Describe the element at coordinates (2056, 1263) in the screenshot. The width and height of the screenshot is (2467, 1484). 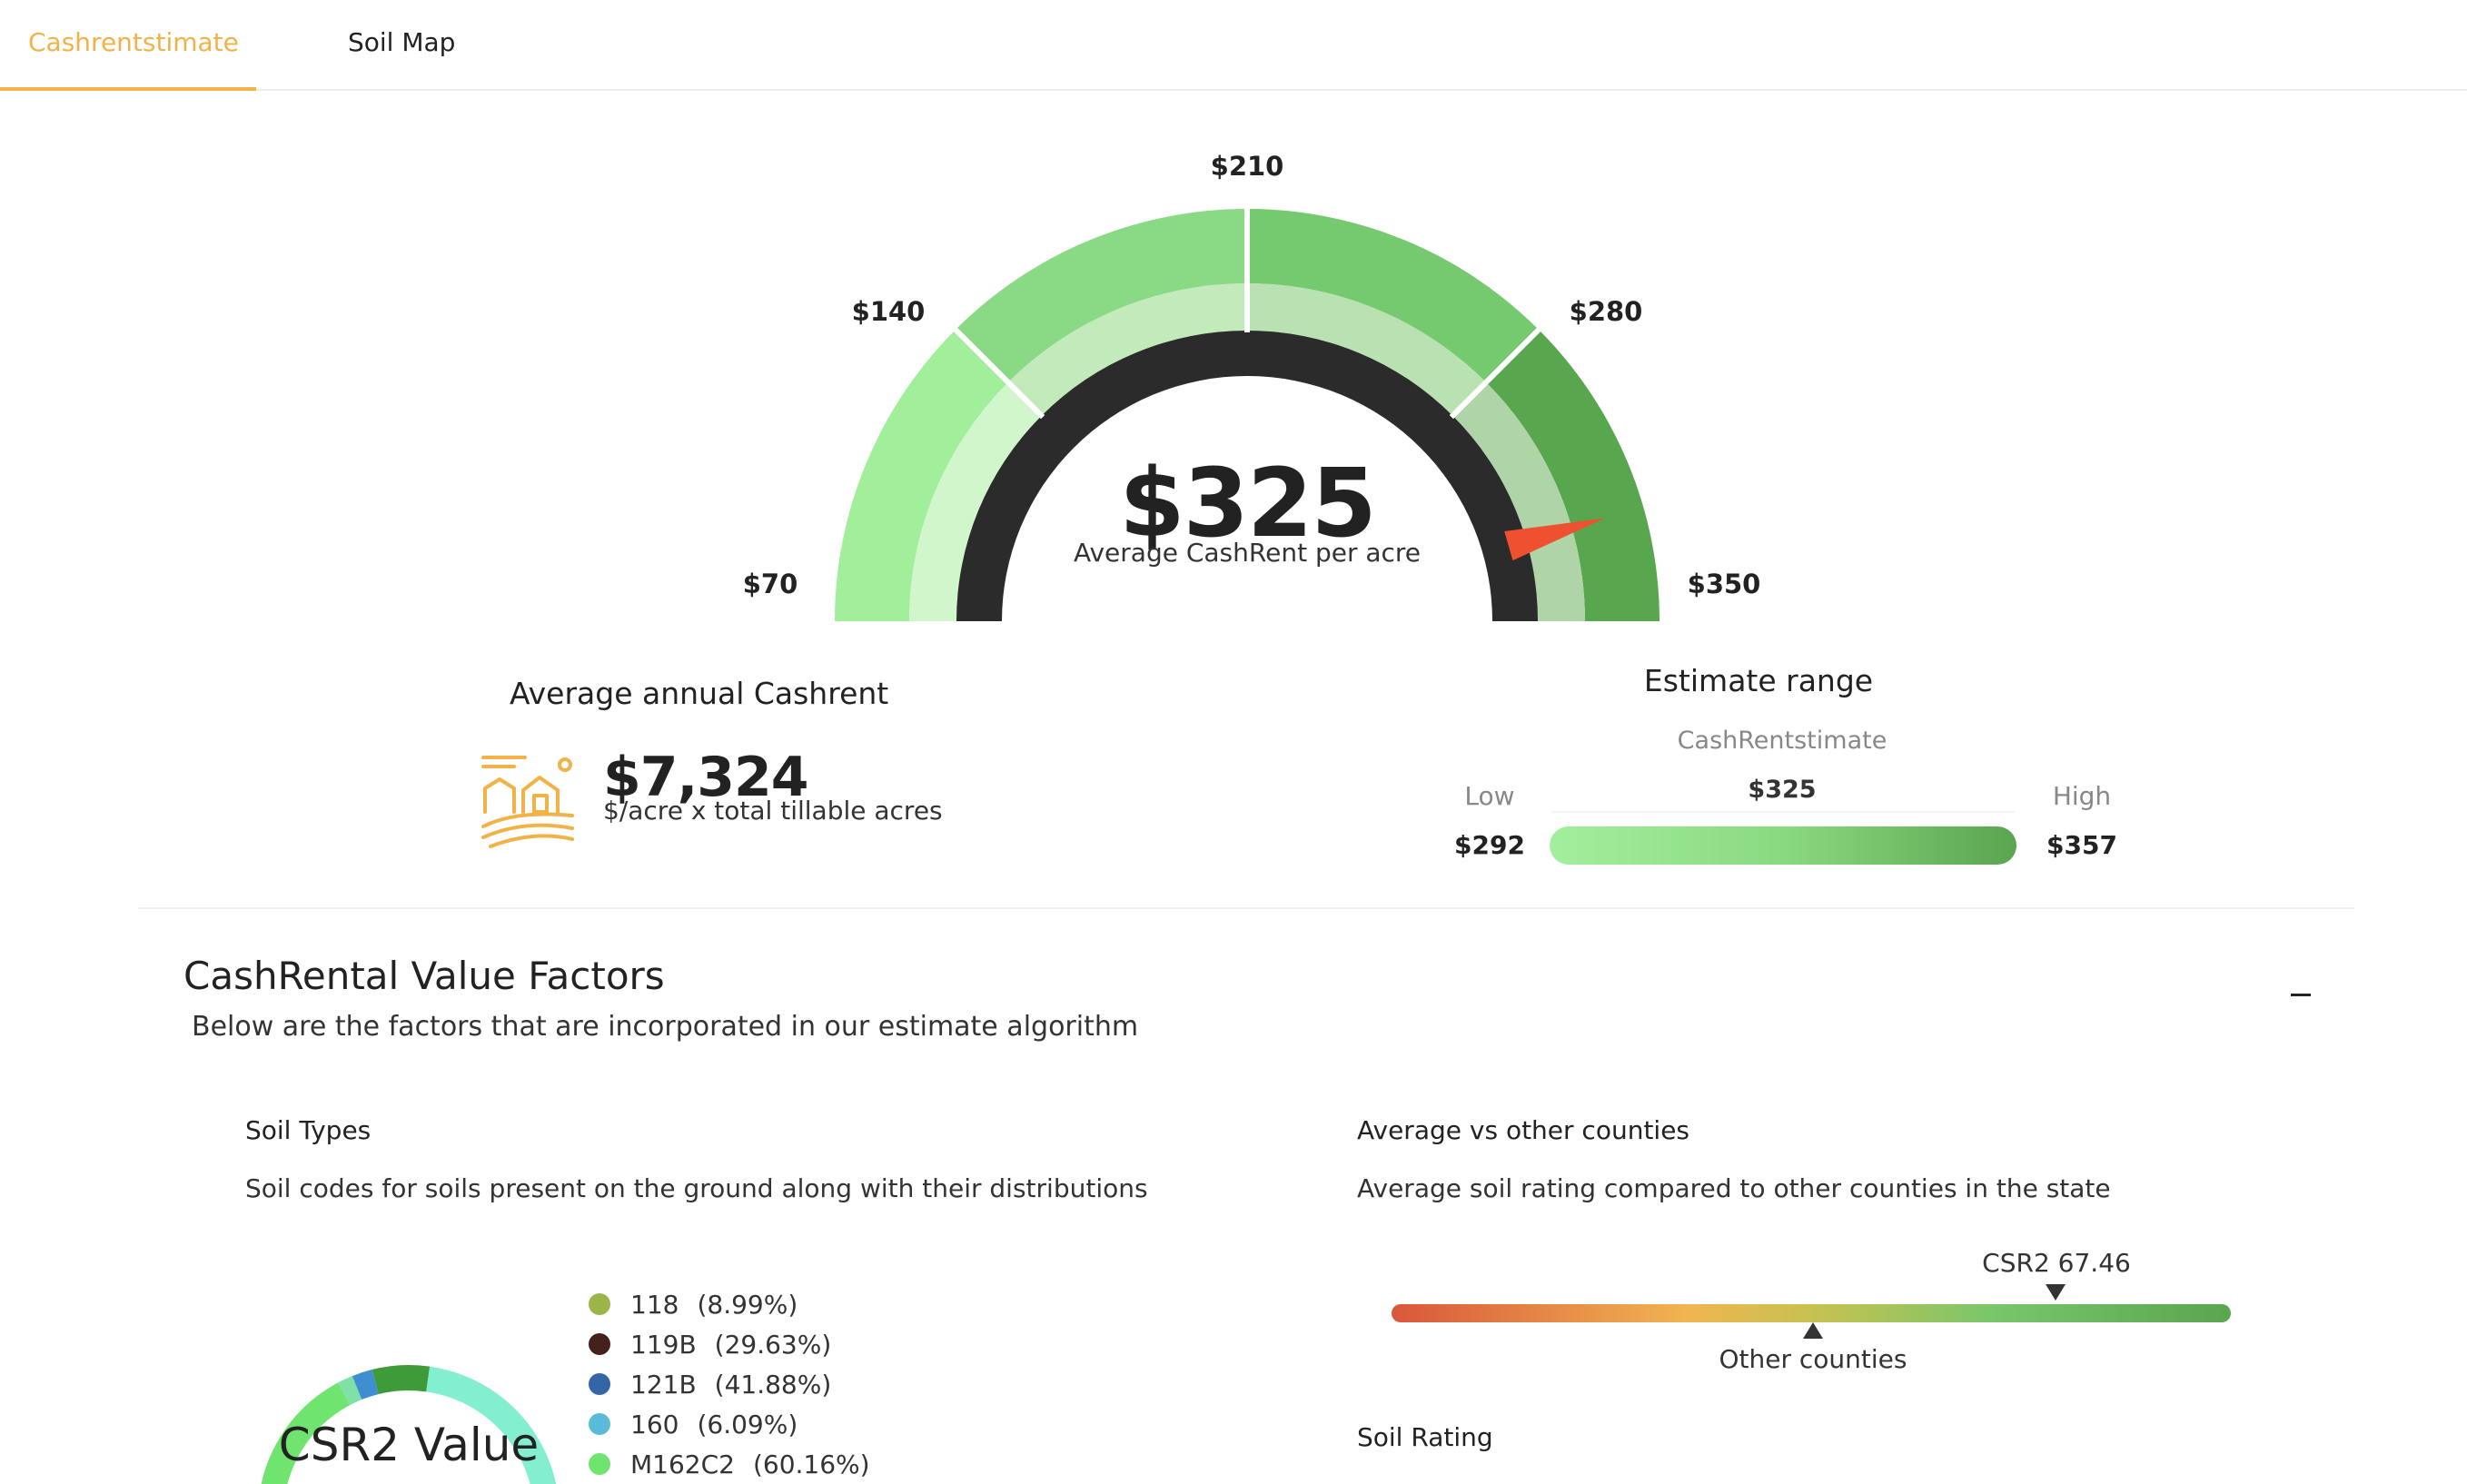
I see `csr2-value-label: CSR2 67.46` at that location.